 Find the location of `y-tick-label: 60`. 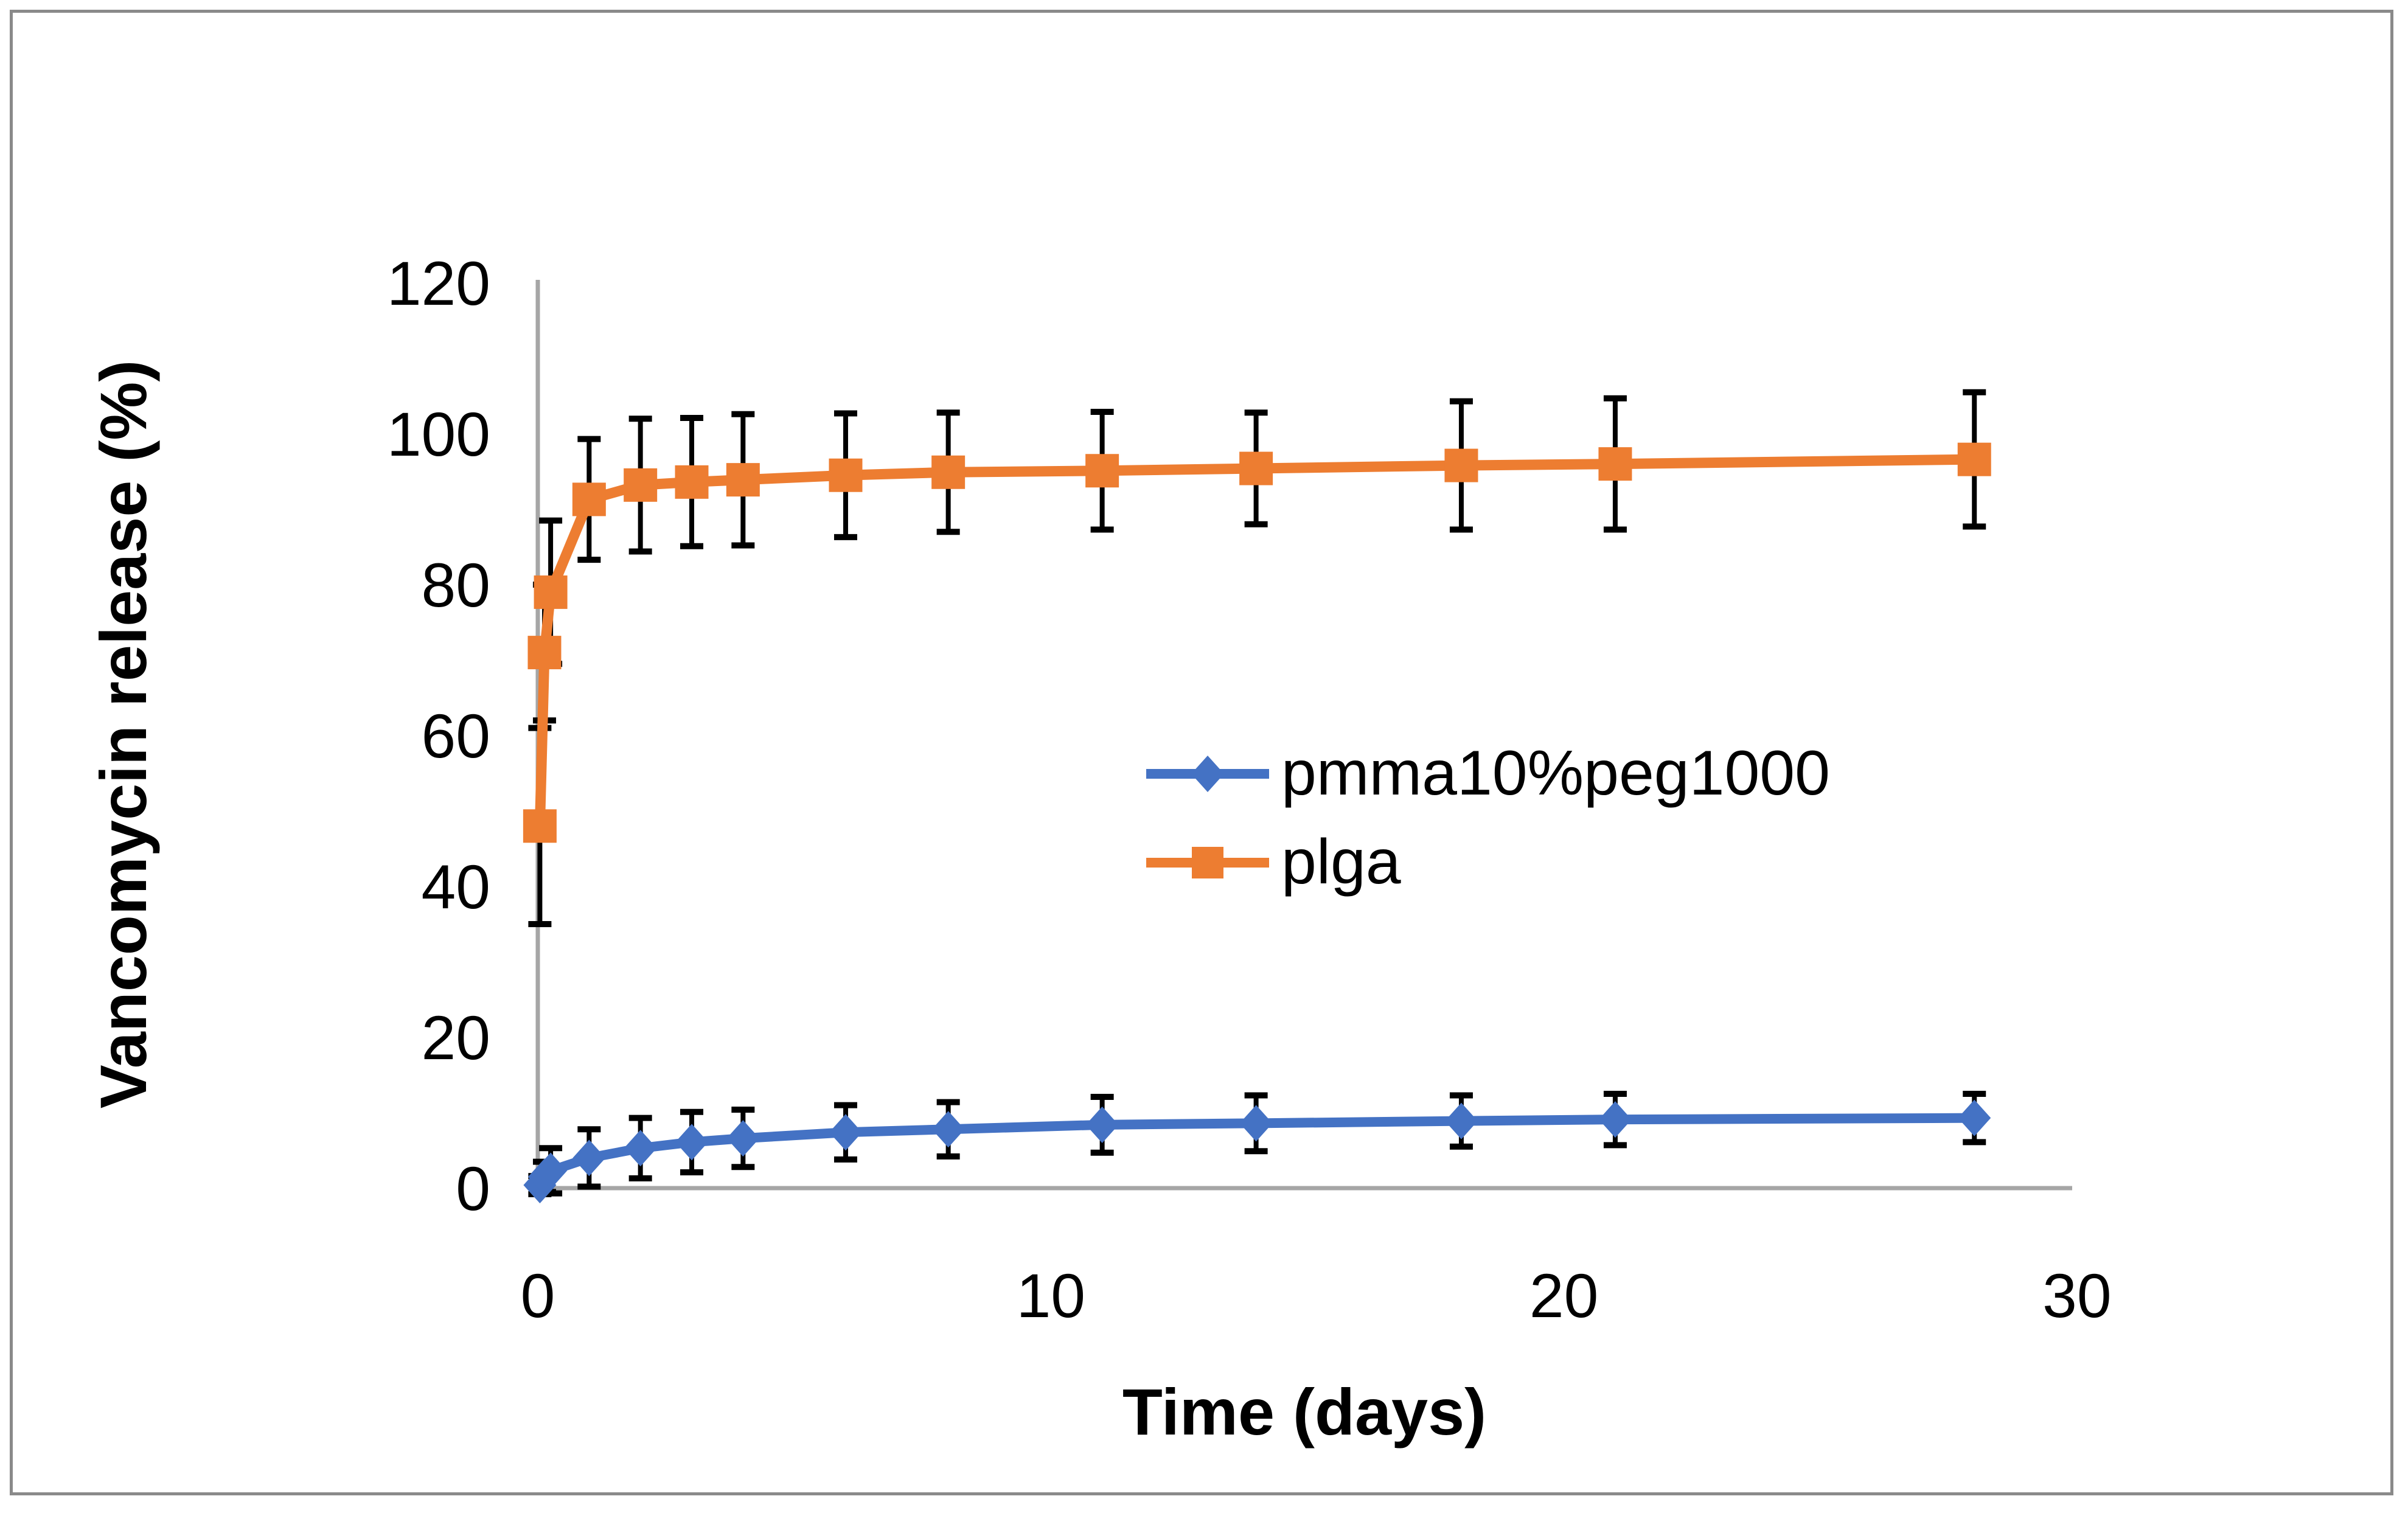

y-tick-label: 60 is located at coordinates (456, 736).